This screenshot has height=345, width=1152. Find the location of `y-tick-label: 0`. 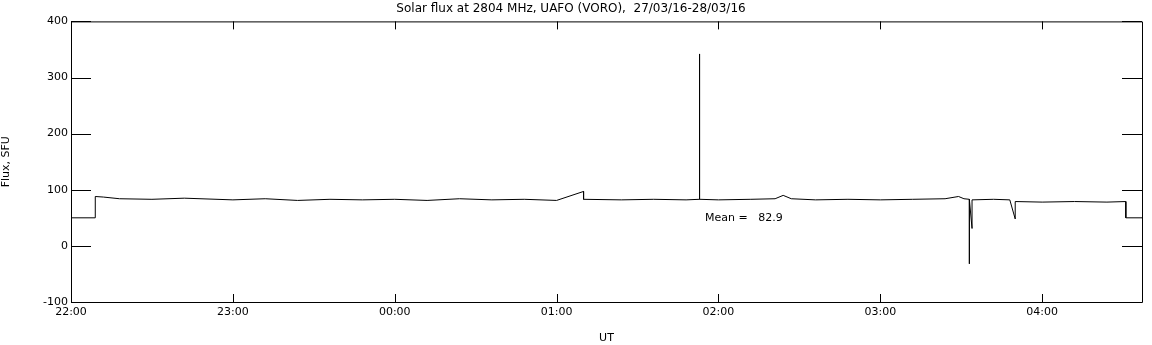

y-tick-label: 0 is located at coordinates (64, 245).